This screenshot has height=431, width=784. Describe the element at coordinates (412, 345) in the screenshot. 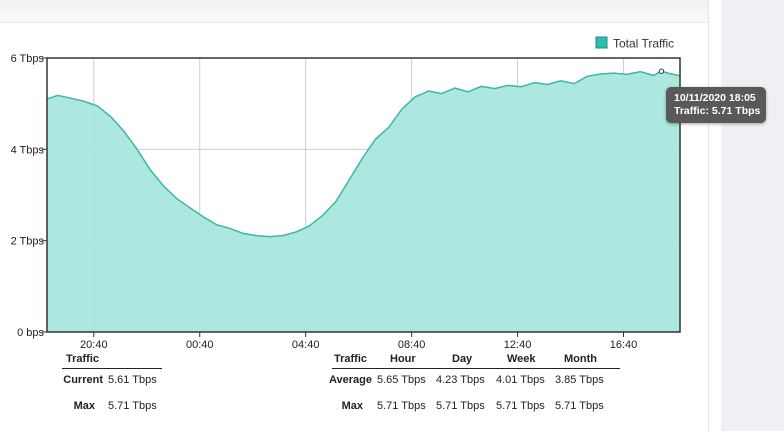

I see `x-tick-label: 08:40` at that location.